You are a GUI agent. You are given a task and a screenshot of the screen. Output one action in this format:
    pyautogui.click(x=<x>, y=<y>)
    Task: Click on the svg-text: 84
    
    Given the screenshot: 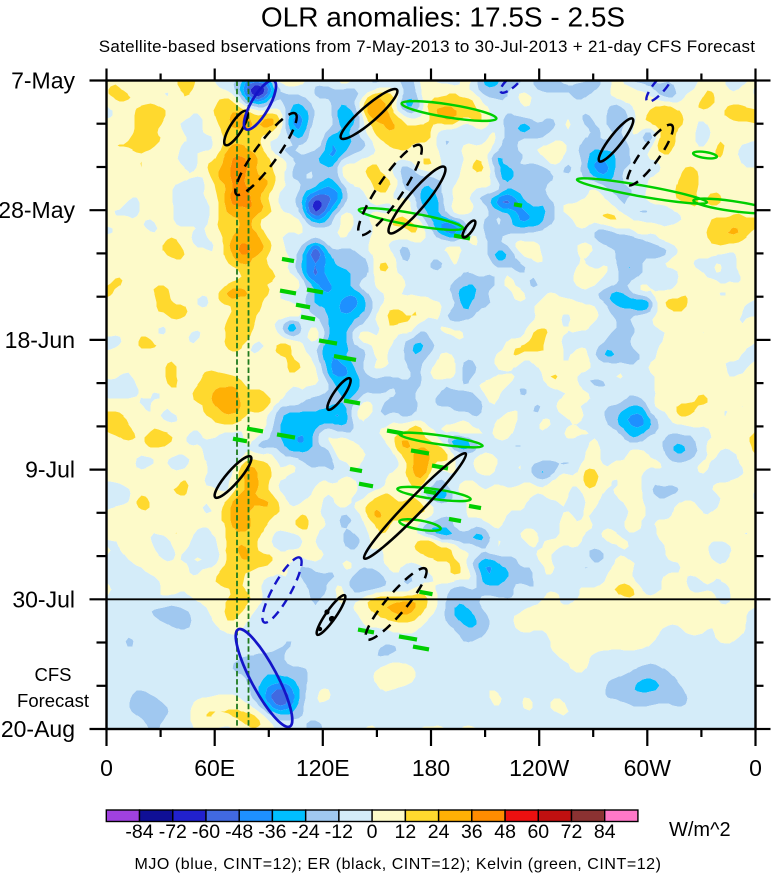 What is the action you would take?
    pyautogui.click(x=605, y=832)
    